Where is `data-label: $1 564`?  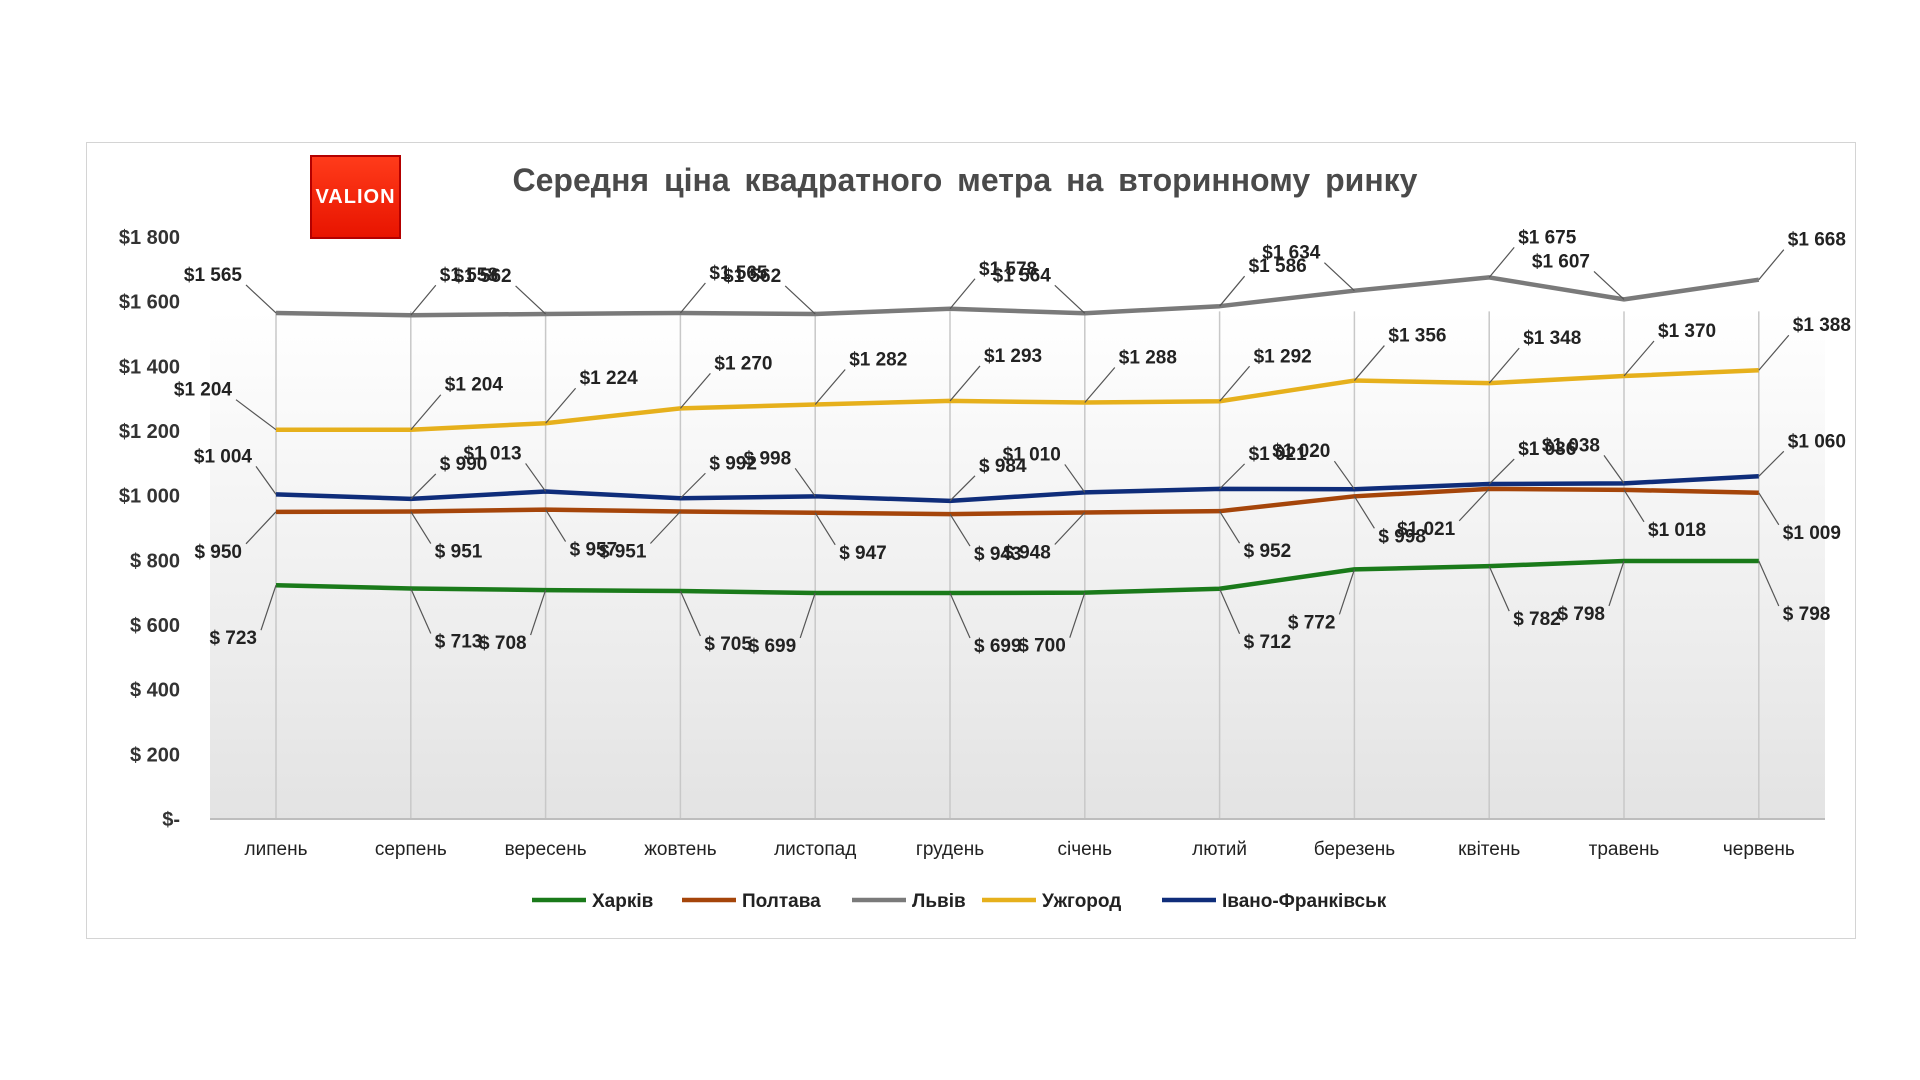 data-label: $1 564 is located at coordinates (1022, 275).